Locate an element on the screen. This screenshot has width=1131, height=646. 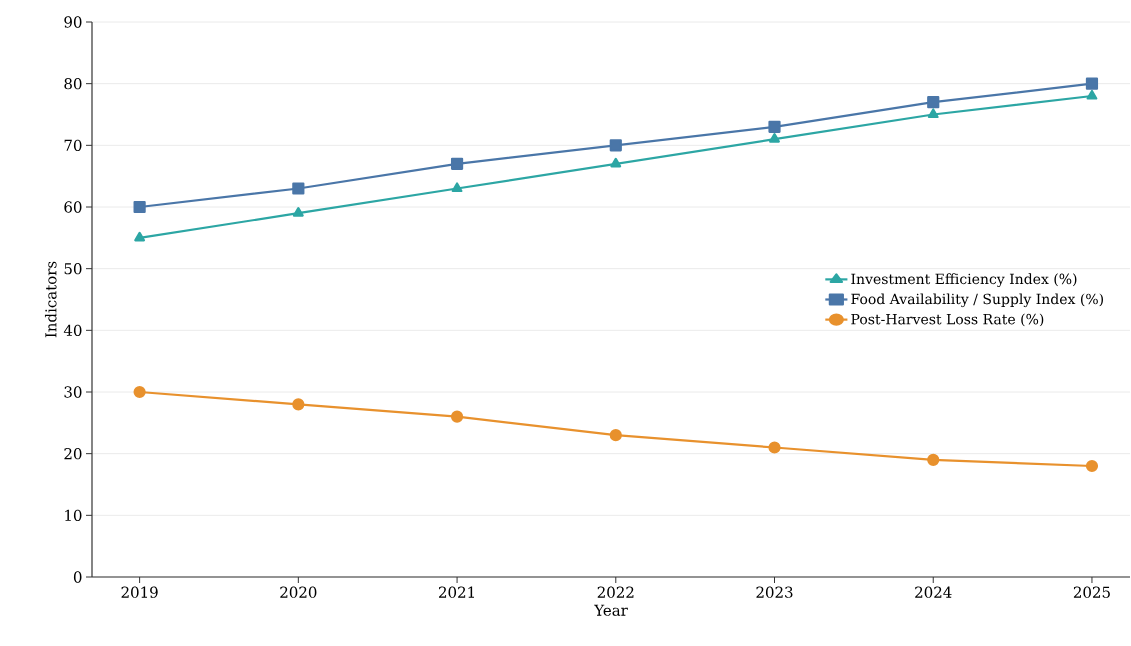
y-tick-label: 0 is located at coordinates (77, 577).